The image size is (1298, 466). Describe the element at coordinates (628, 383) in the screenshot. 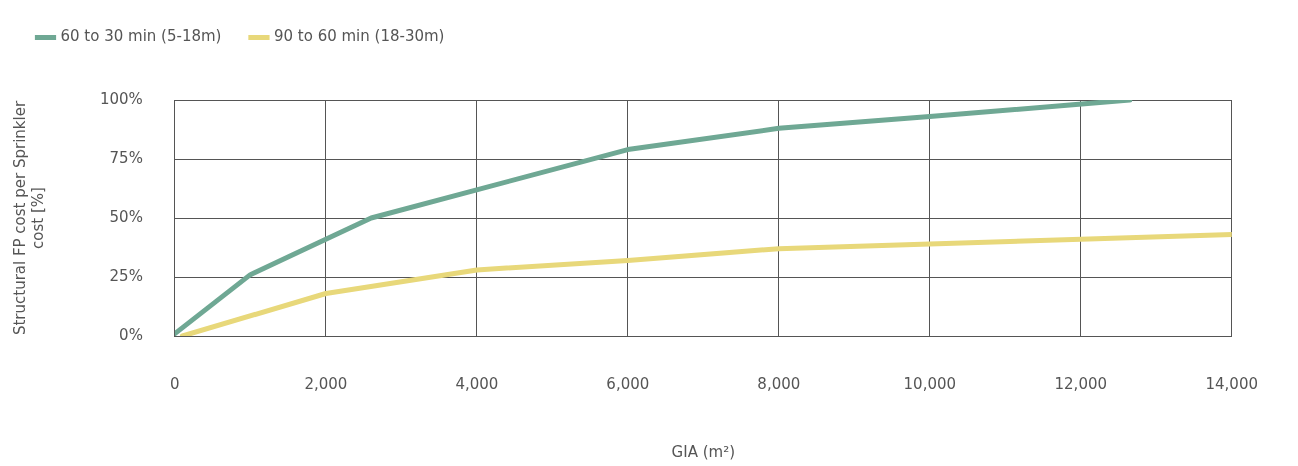

I see `x-tick-label: 6,000` at that location.